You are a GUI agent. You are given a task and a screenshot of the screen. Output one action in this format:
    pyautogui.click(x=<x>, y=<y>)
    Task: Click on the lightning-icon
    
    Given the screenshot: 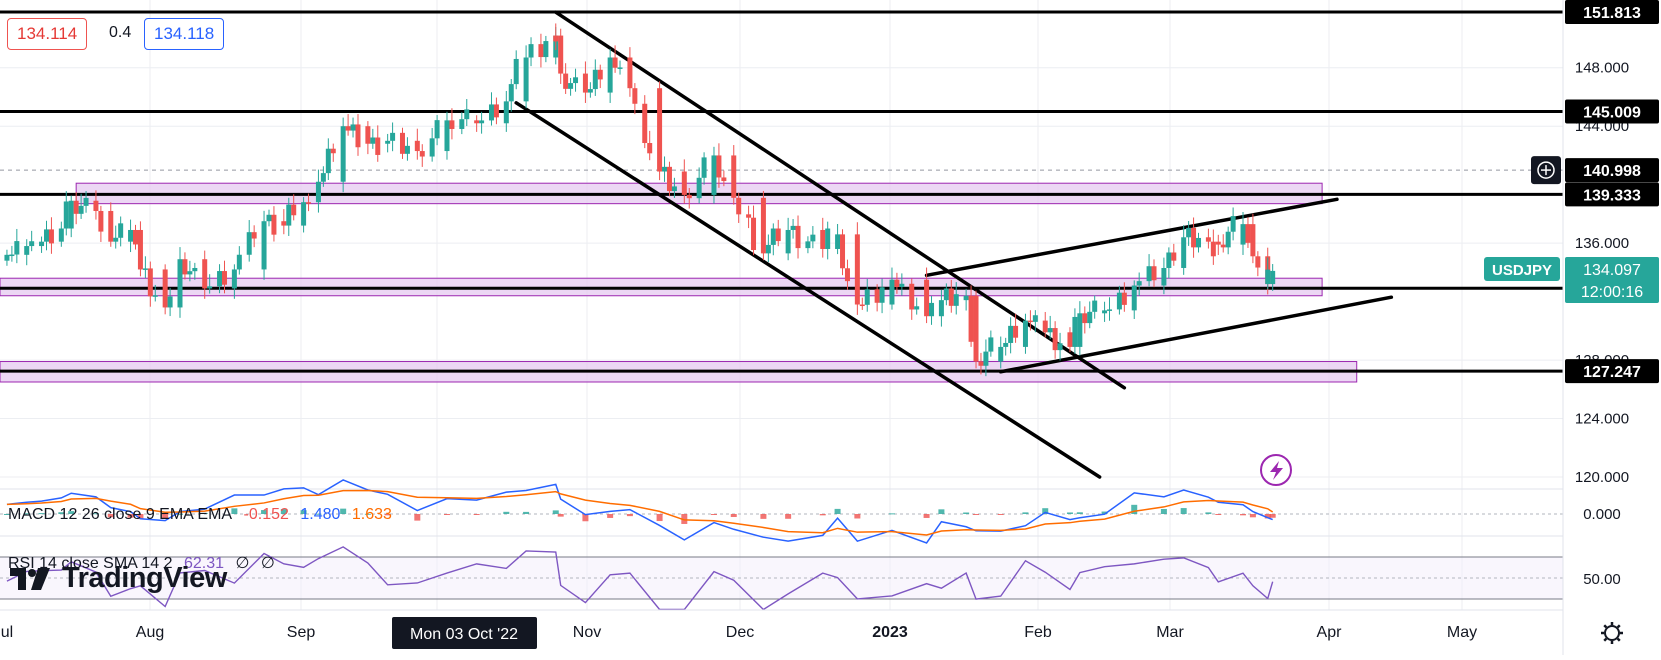 What is the action you would take?
    pyautogui.click(x=1276, y=470)
    